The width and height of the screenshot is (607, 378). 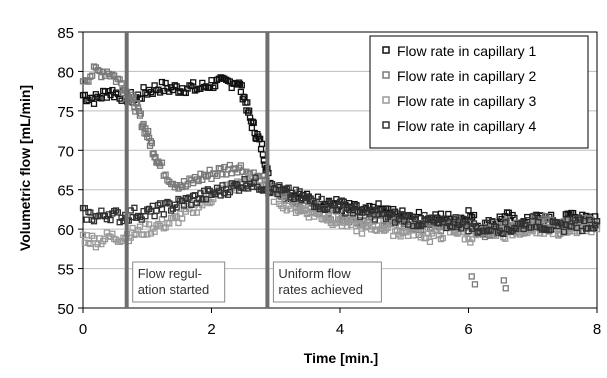 What do you see at coordinates (320, 289) in the screenshot?
I see `annotation-text: rates achieved` at bounding box center [320, 289].